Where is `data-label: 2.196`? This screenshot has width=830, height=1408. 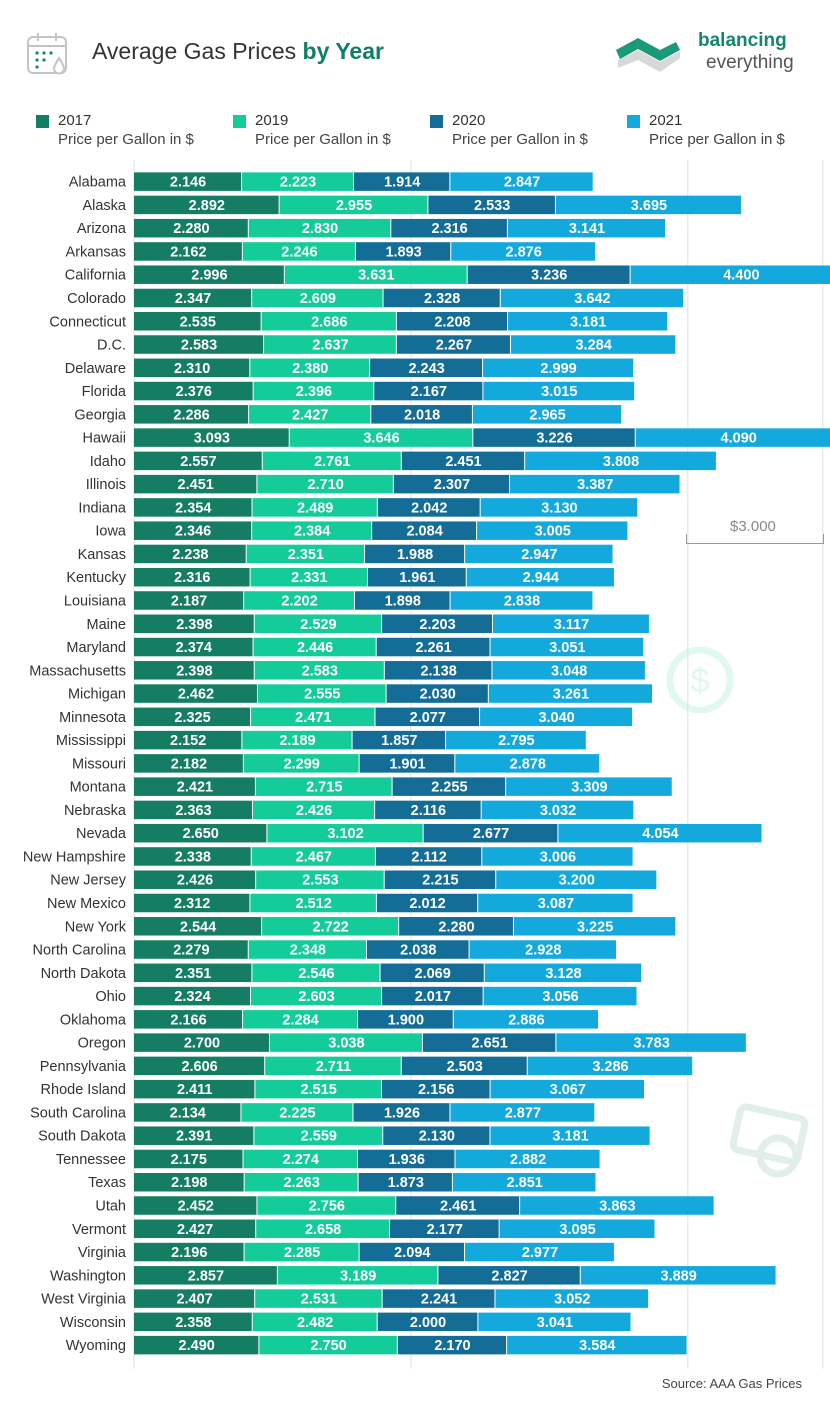
data-label: 2.196 is located at coordinates (189, 1253).